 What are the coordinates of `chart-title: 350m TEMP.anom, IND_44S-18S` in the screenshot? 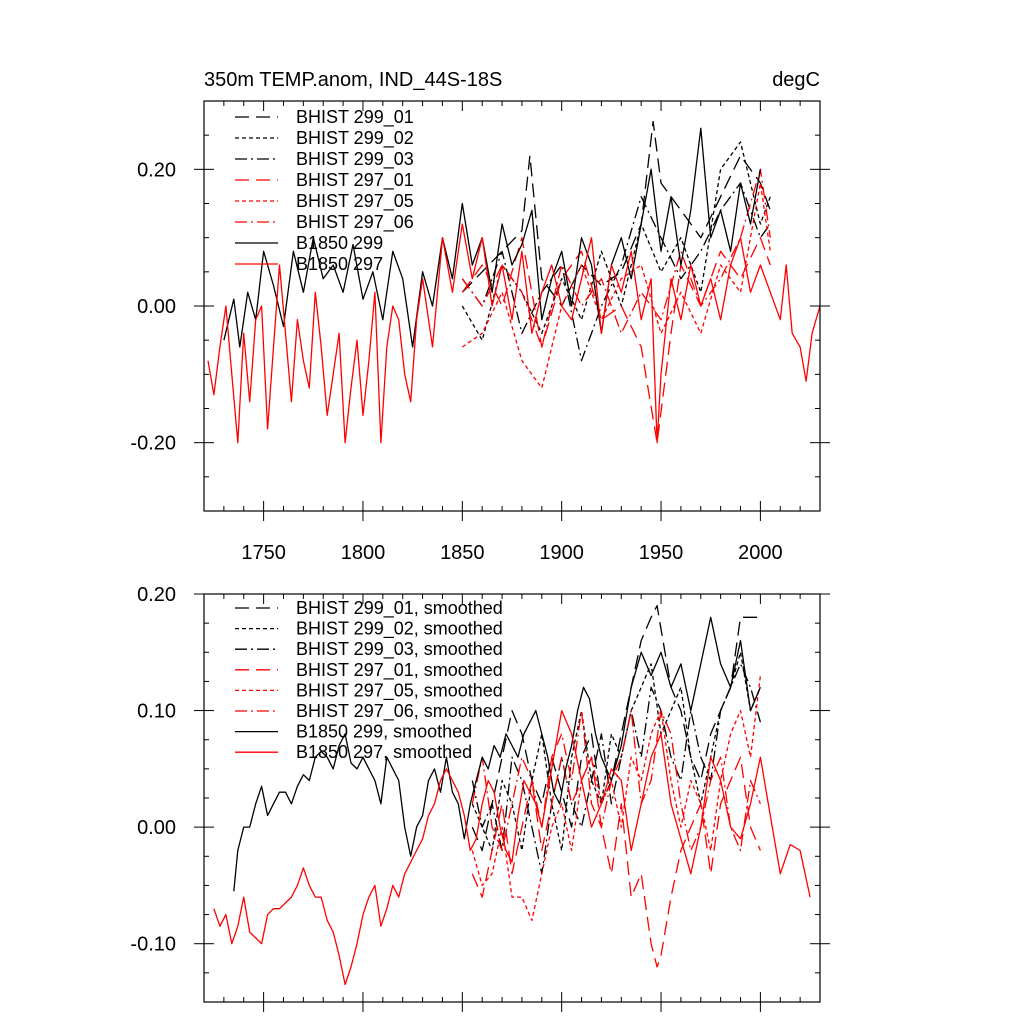 It's located at (353, 80).